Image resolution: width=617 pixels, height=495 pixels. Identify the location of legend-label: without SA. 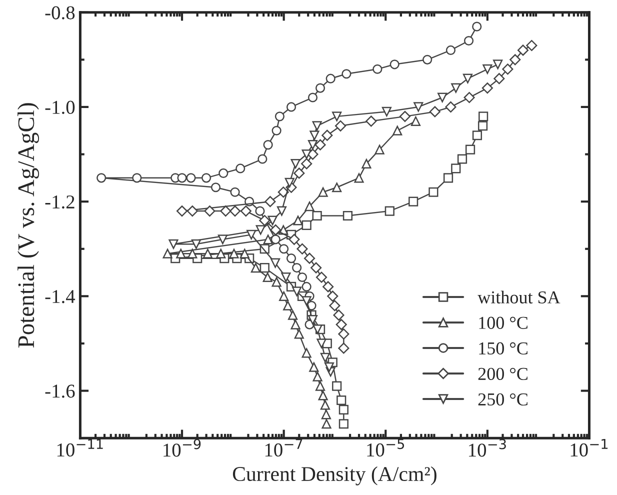
(519, 297).